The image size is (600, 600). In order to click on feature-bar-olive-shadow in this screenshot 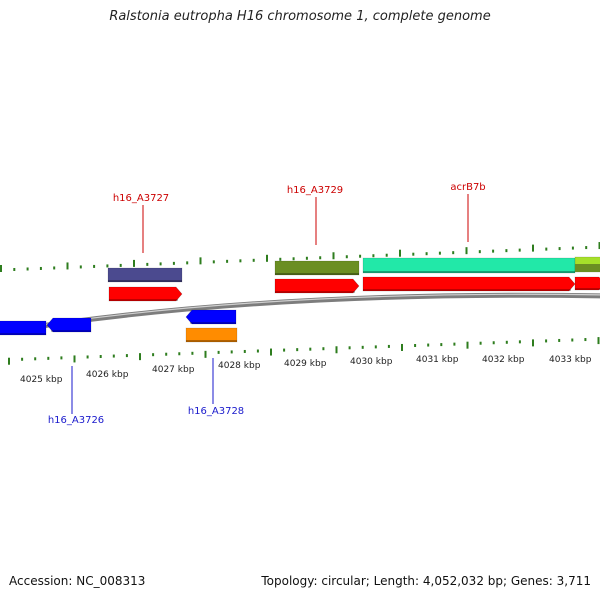, I will do `click(317, 274)`.